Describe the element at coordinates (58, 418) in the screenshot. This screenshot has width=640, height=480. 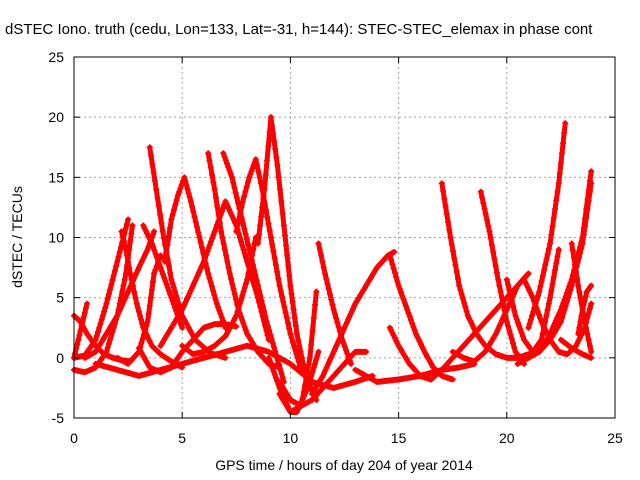
I see `y-tick-label: -5` at that location.